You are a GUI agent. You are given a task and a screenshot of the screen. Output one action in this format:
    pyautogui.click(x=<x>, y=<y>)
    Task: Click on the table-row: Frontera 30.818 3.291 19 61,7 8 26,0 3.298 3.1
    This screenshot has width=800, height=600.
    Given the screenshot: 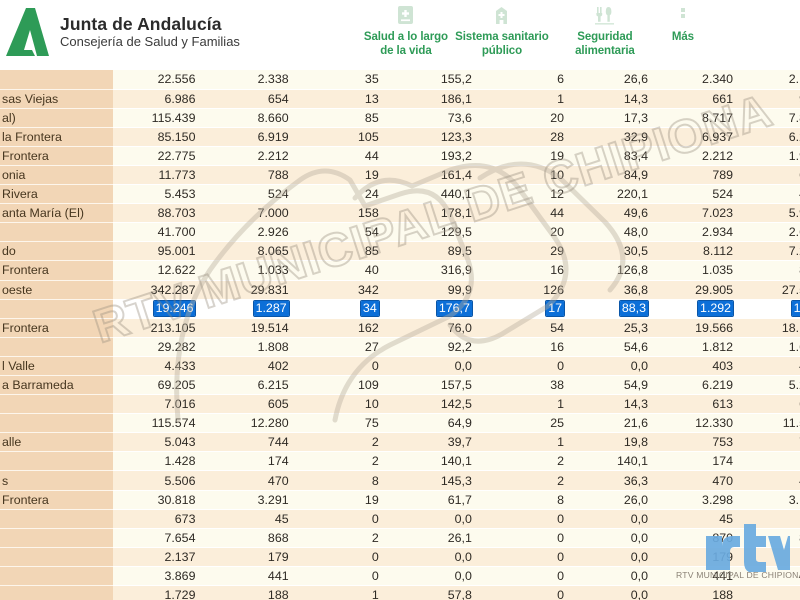 What is the action you would take?
    pyautogui.click(x=400, y=500)
    